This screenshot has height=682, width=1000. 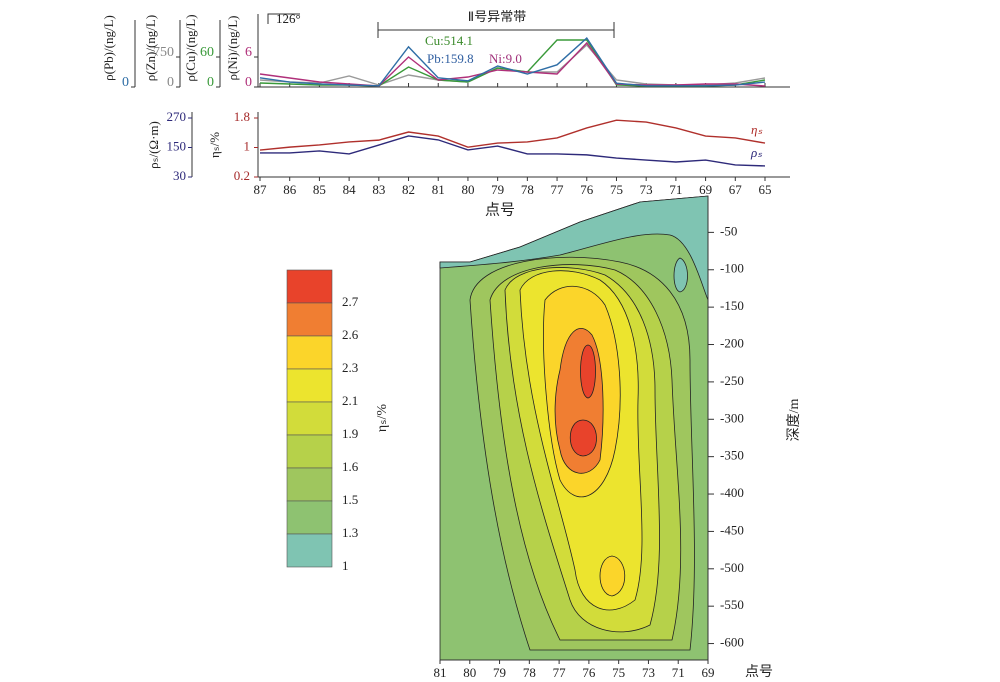 What do you see at coordinates (108, 48) in the screenshot?
I see `y-axis-label: ρ(Pb)/(ng/L)` at bounding box center [108, 48].